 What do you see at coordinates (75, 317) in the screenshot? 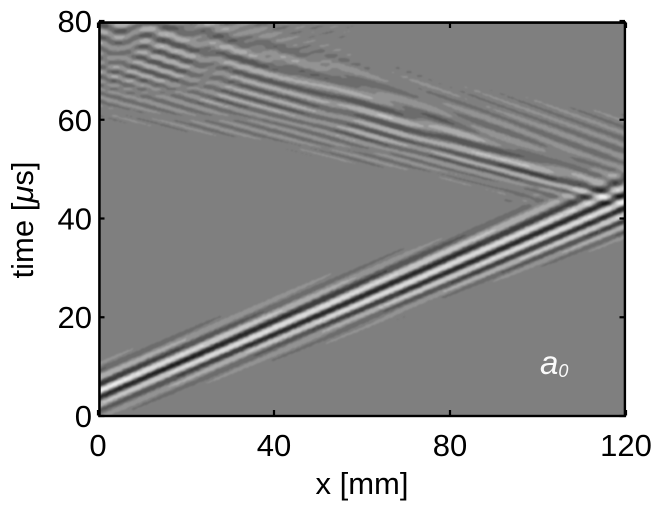
I see `svg-text: 20` at bounding box center [75, 317].